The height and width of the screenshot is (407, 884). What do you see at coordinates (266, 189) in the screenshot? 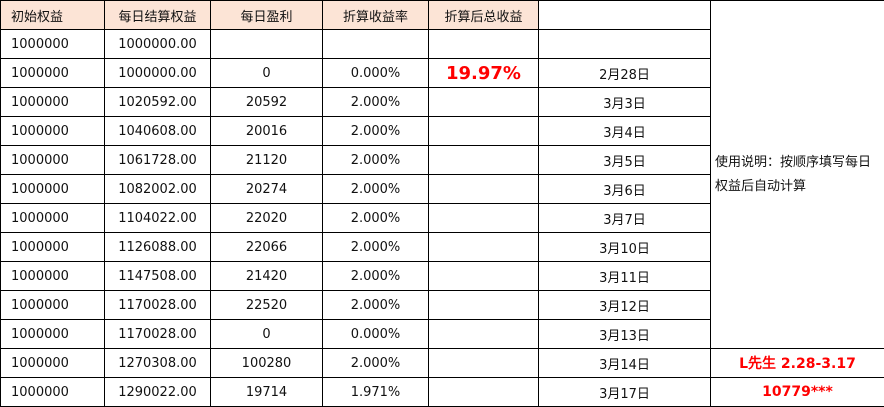
I see `cell-profit: 20274` at bounding box center [266, 189].